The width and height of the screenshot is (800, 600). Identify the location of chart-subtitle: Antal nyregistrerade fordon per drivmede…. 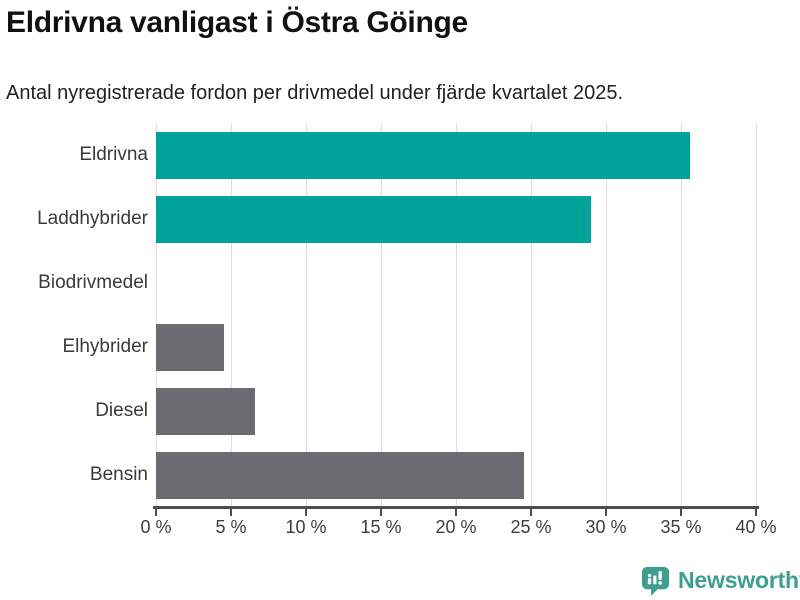
(315, 93).